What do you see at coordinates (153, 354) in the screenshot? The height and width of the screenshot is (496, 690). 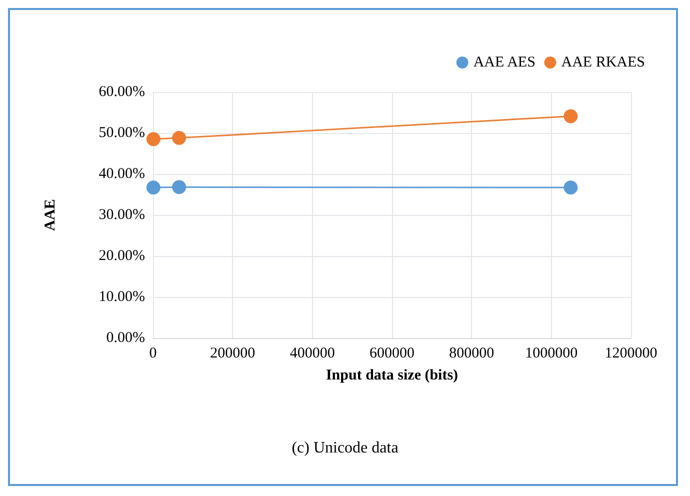 I see `x-tick-label: 0` at bounding box center [153, 354].